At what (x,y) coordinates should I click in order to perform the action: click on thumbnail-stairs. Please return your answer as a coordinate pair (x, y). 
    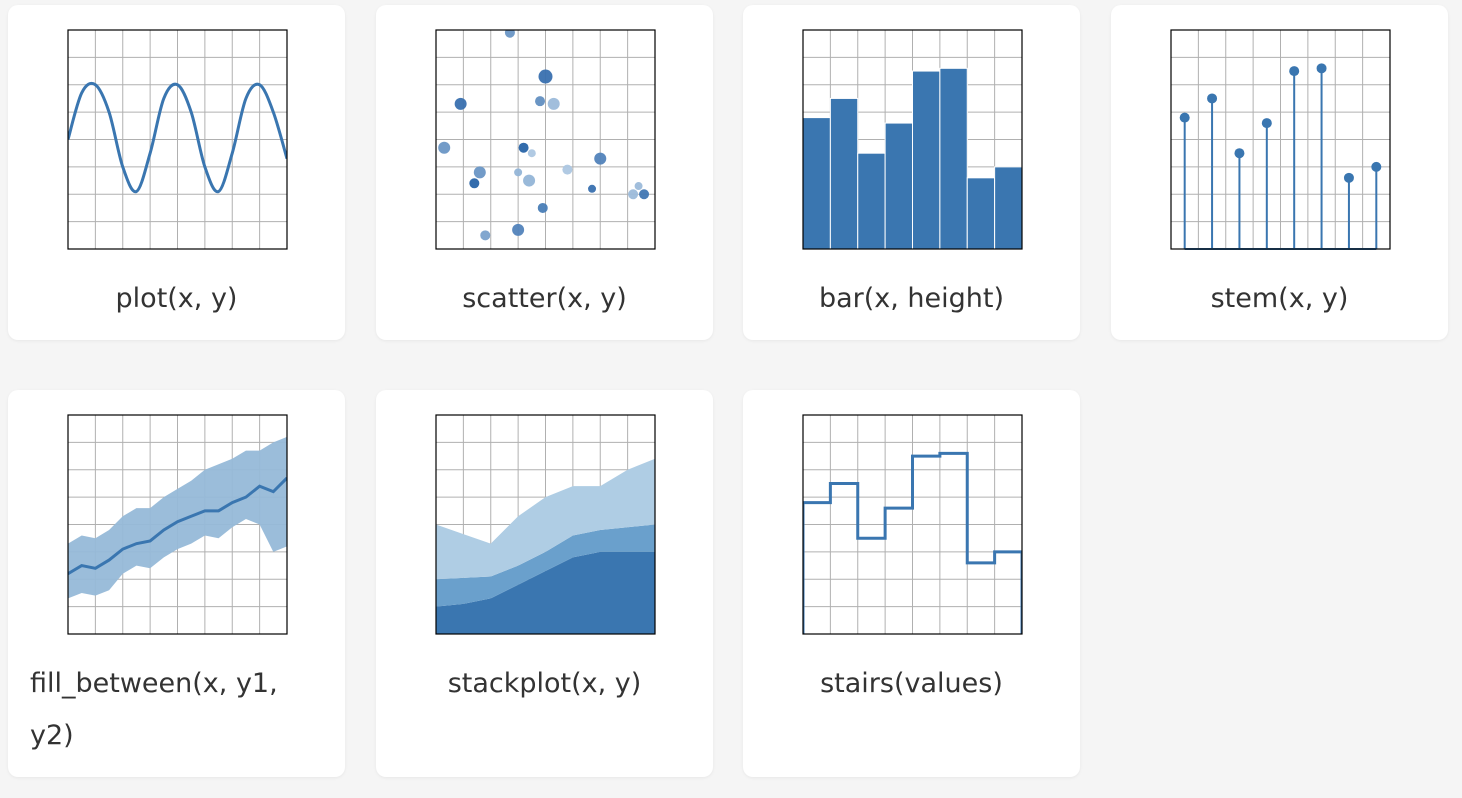
    Looking at the image, I should click on (912, 524).